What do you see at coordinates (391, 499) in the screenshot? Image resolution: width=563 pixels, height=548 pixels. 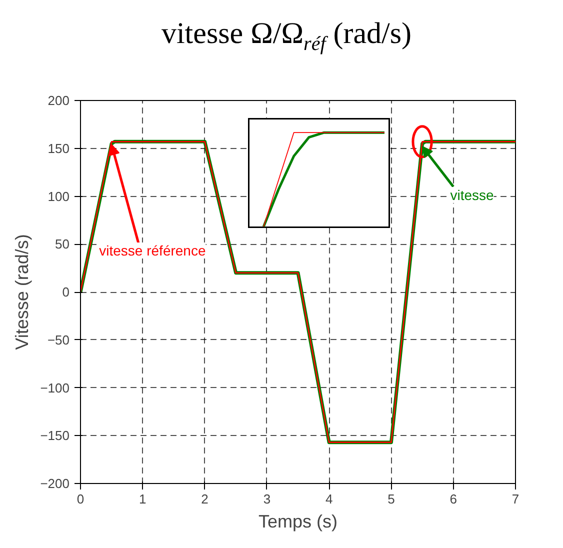 I see `x-tick-label: 5` at bounding box center [391, 499].